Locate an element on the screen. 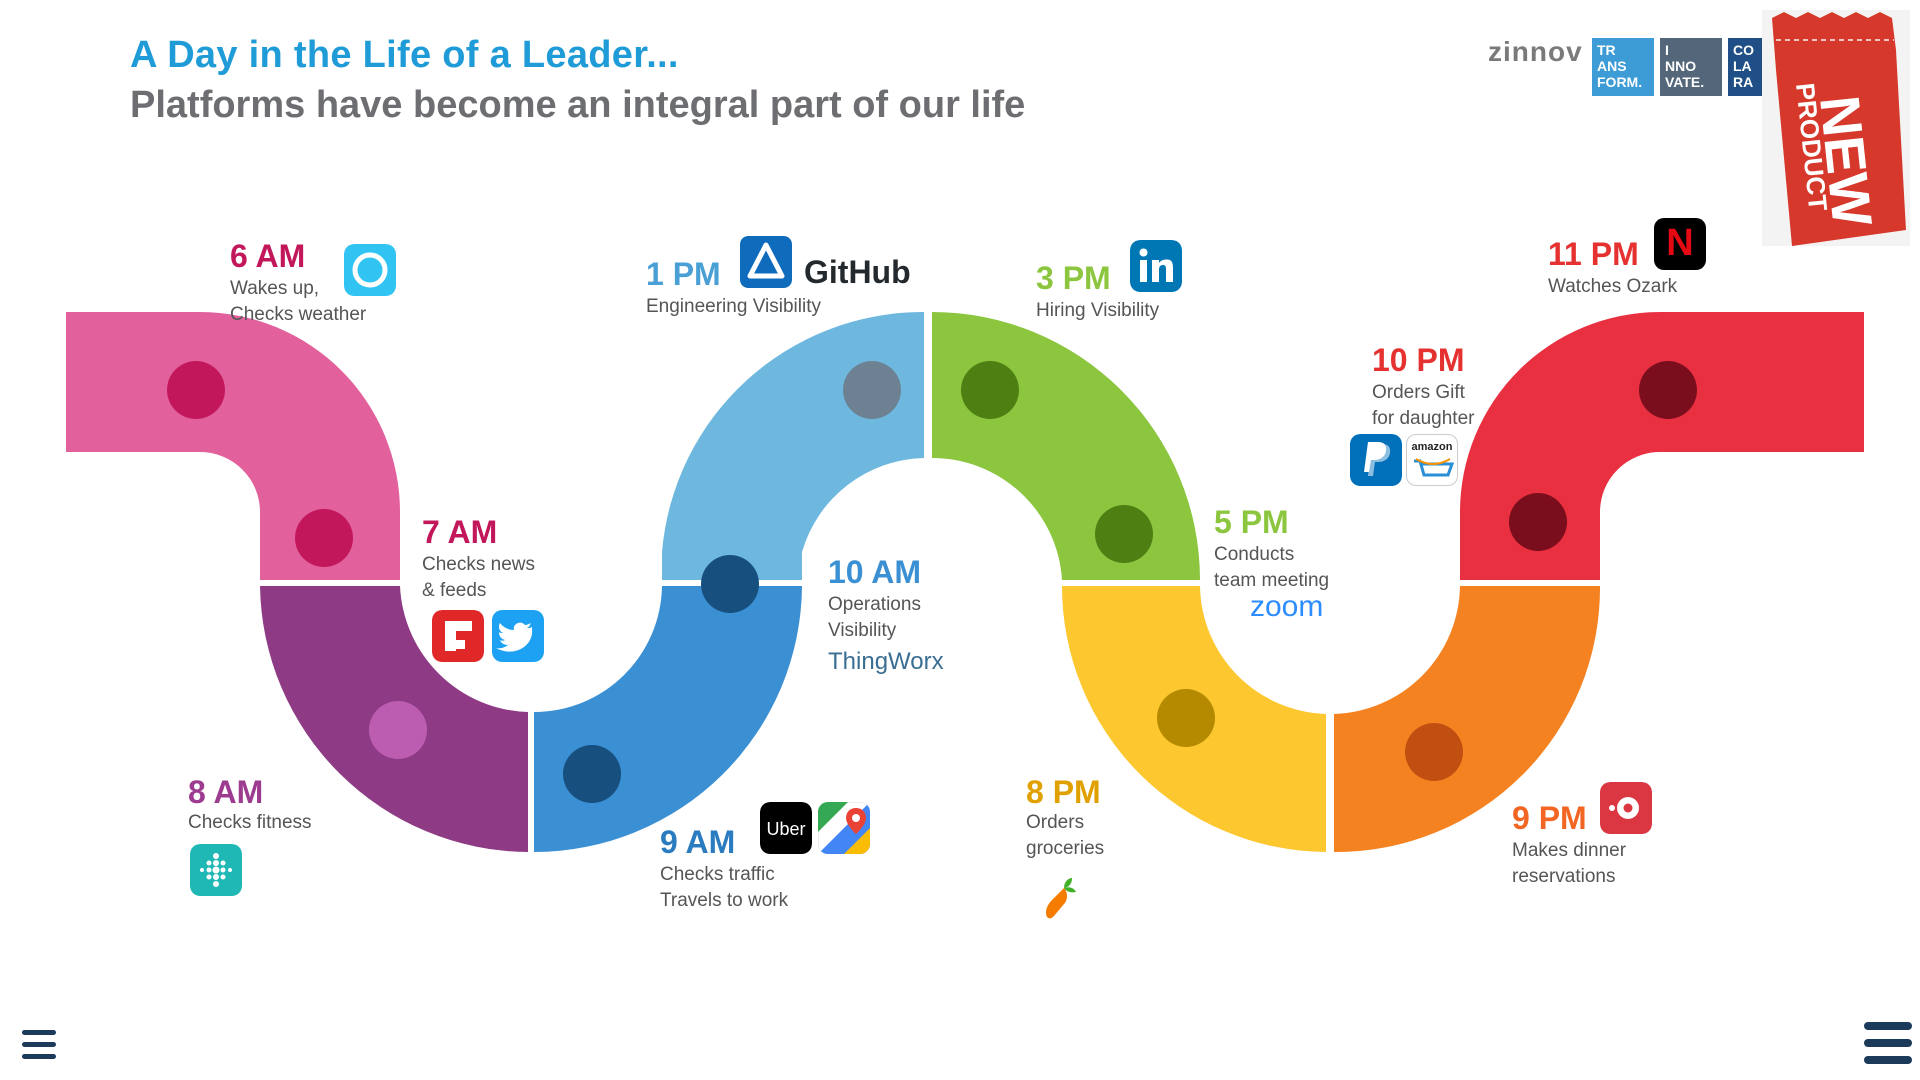 The image size is (1920, 1080). brand-tile-collaborate: CO LA RA is located at coordinates (1746, 67).